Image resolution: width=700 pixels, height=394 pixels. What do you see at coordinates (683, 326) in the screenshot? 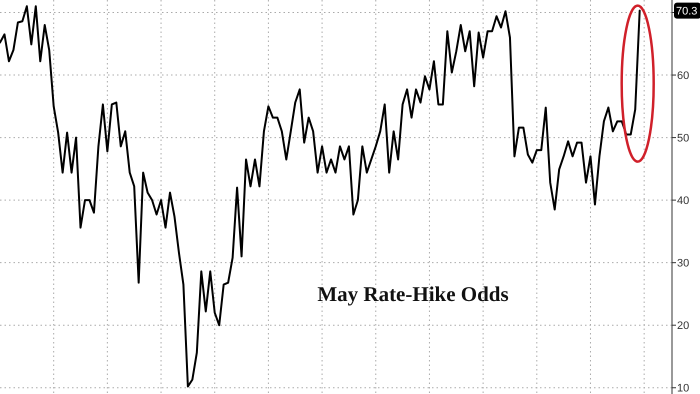
I see `y-tick-label: 20` at bounding box center [683, 326].